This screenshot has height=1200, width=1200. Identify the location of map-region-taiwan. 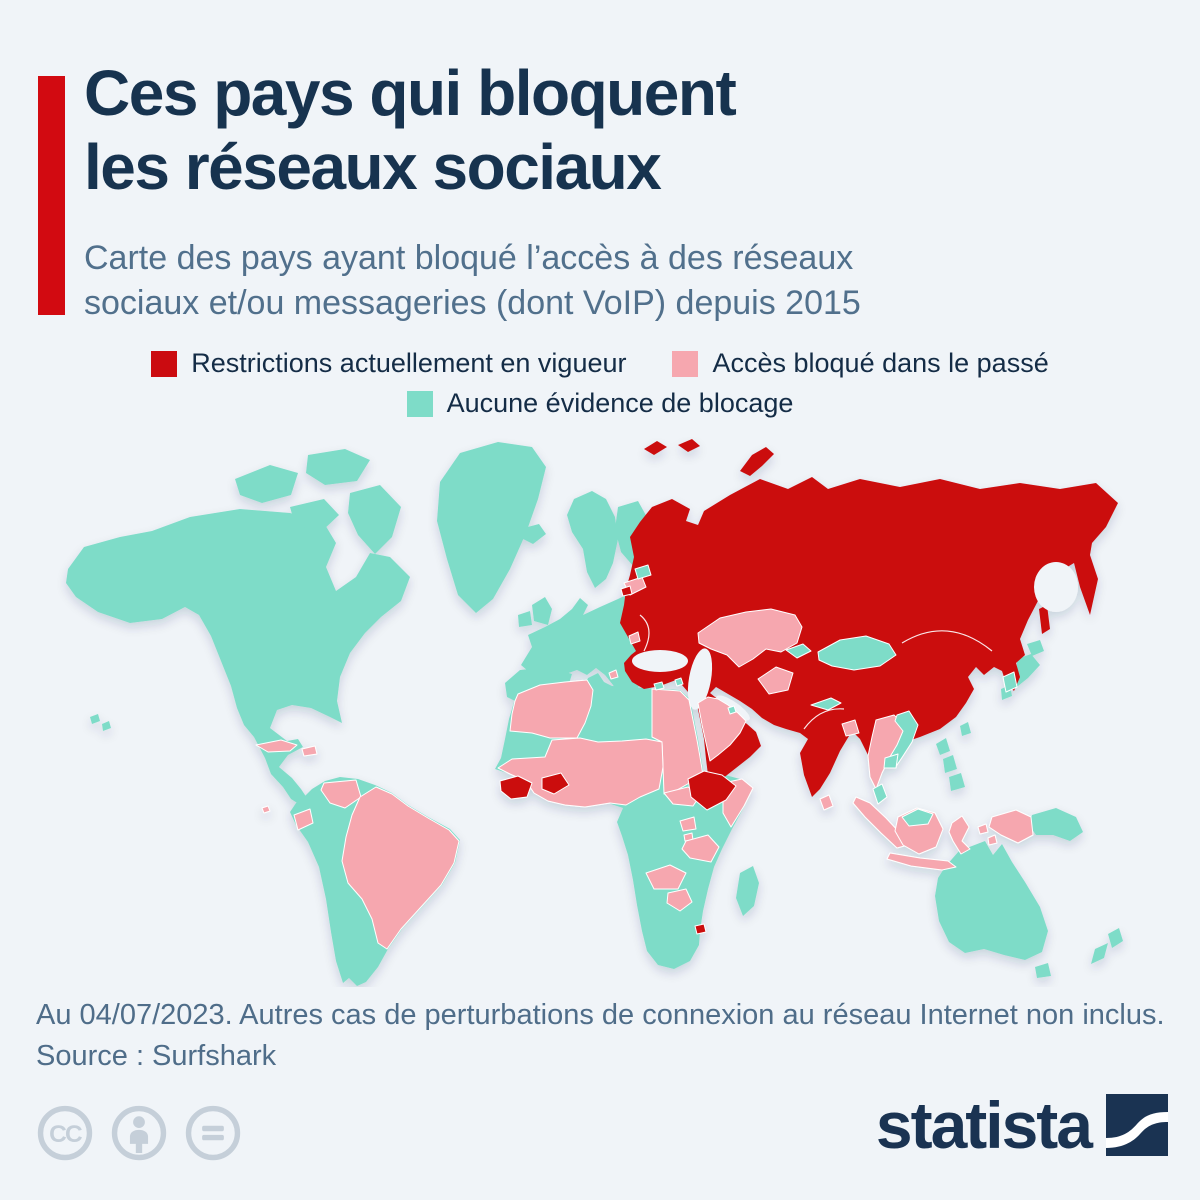
(965, 729).